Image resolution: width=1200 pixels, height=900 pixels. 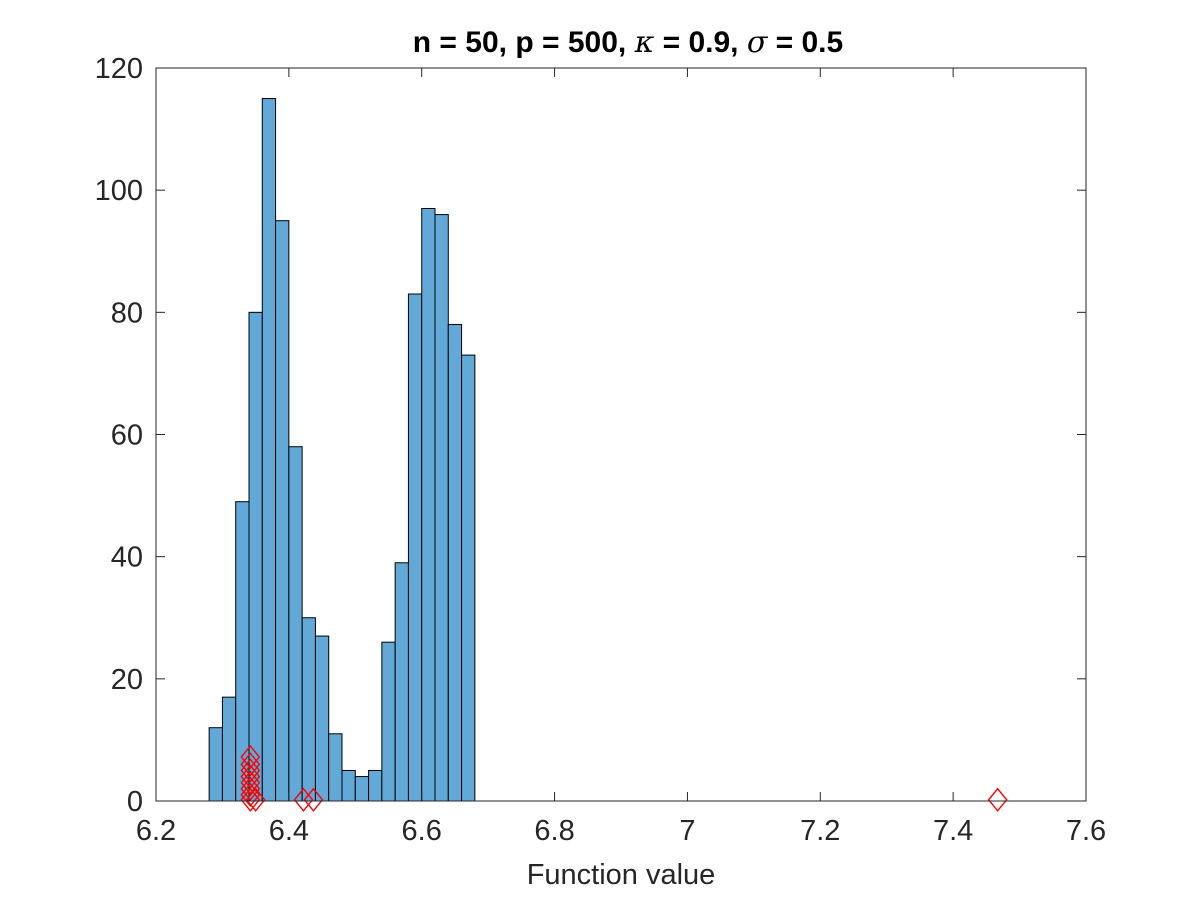 I want to click on x-tick-label: 6.2, so click(x=156, y=831).